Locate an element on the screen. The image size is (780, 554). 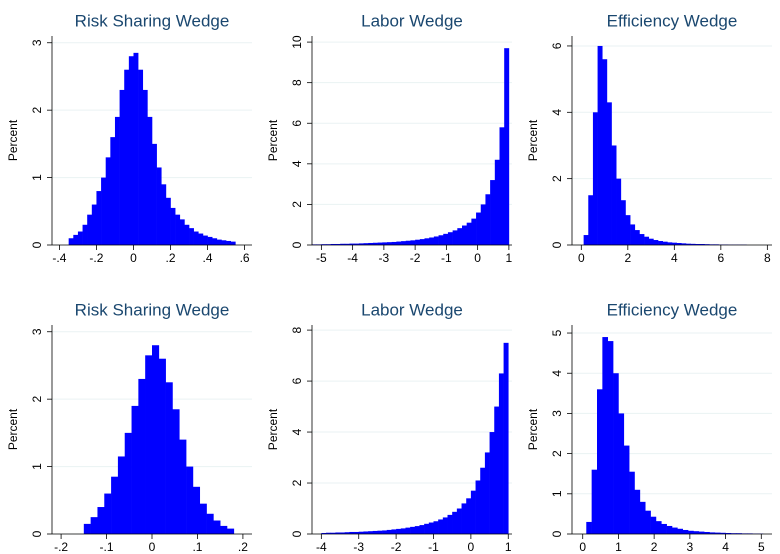
y-tick-label: 10 is located at coordinates (297, 42).